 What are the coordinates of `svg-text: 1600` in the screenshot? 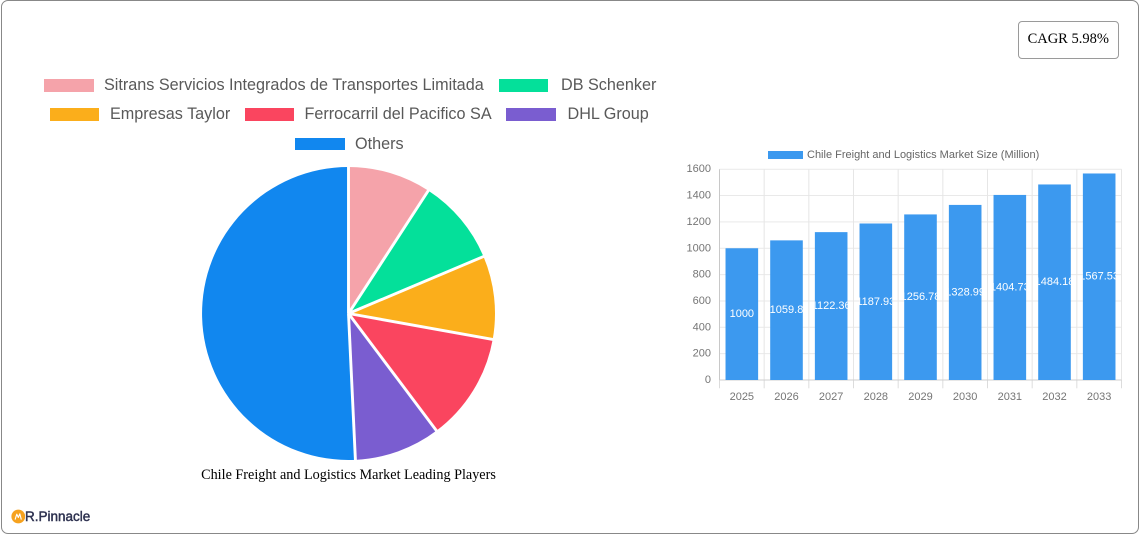 It's located at (699, 169).